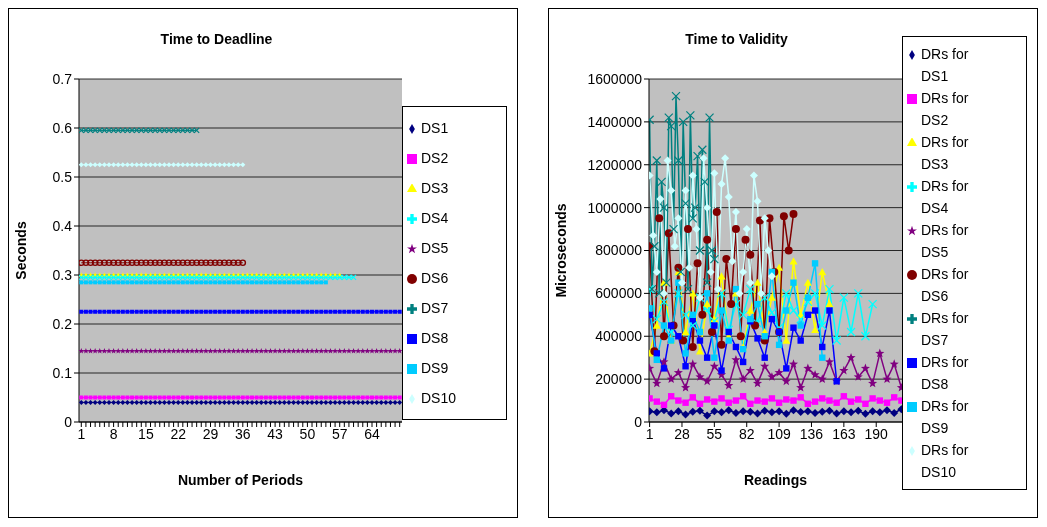 The height and width of the screenshot is (527, 1047). What do you see at coordinates (20, 250) in the screenshot?
I see `y-axis-title: Seconds` at bounding box center [20, 250].